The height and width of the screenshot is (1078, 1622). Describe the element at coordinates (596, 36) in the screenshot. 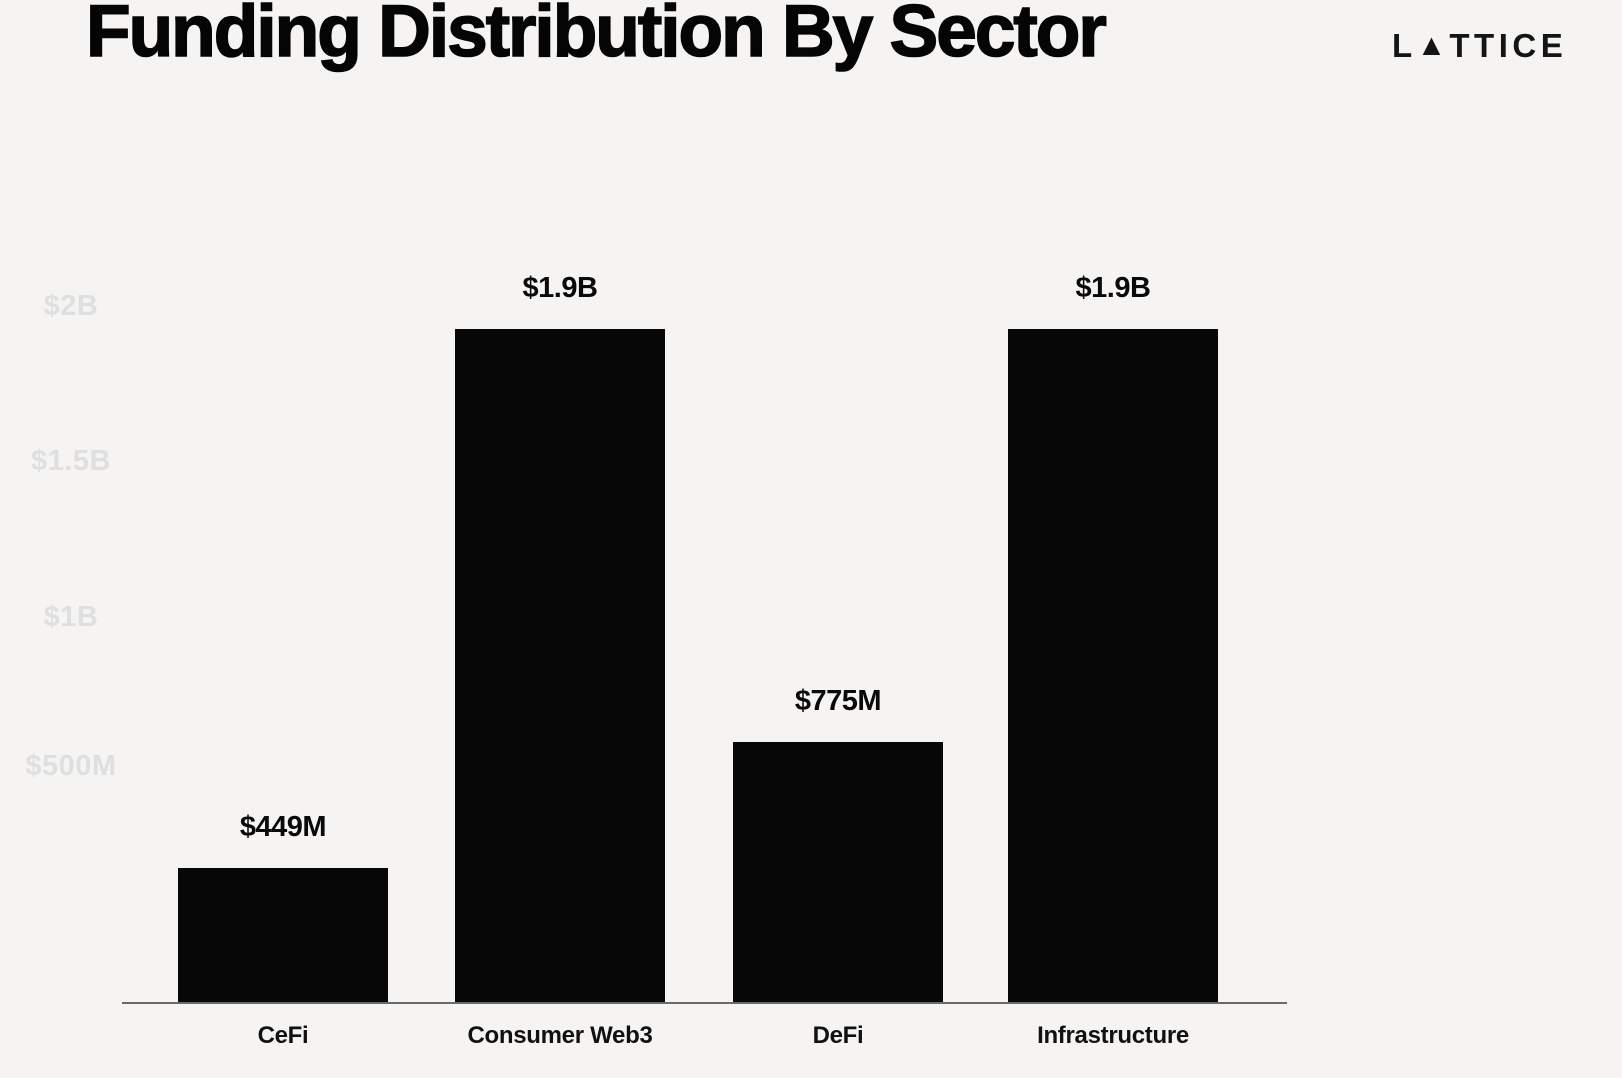

I see `chart-title: Funding Distribution By Sector` at that location.